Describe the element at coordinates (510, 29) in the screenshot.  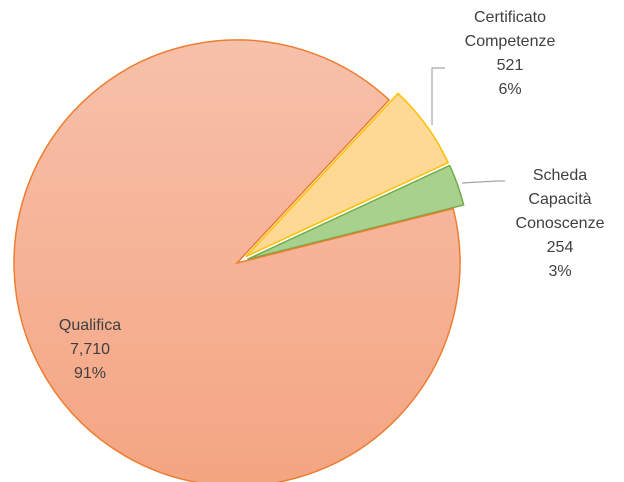
I see `category-label: Certificato Competenze` at that location.